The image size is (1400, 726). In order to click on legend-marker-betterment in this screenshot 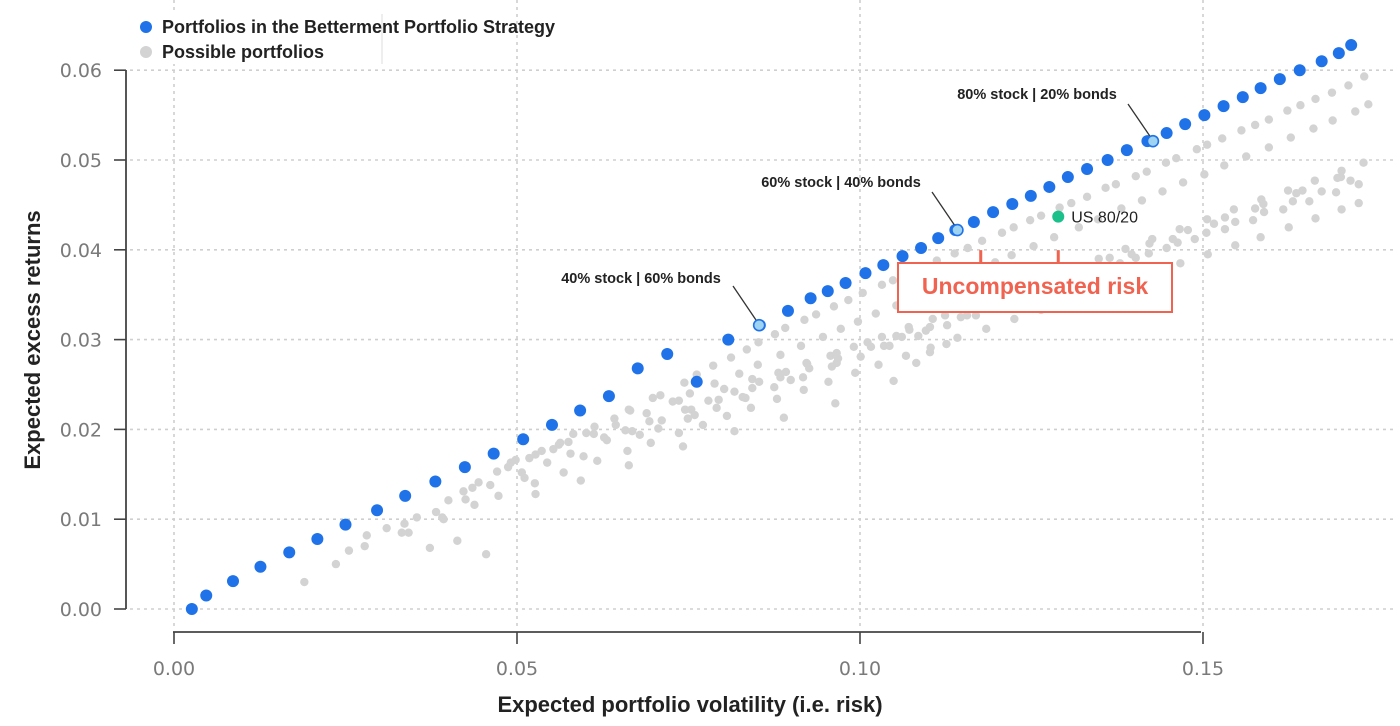, I will do `click(146, 27)`.